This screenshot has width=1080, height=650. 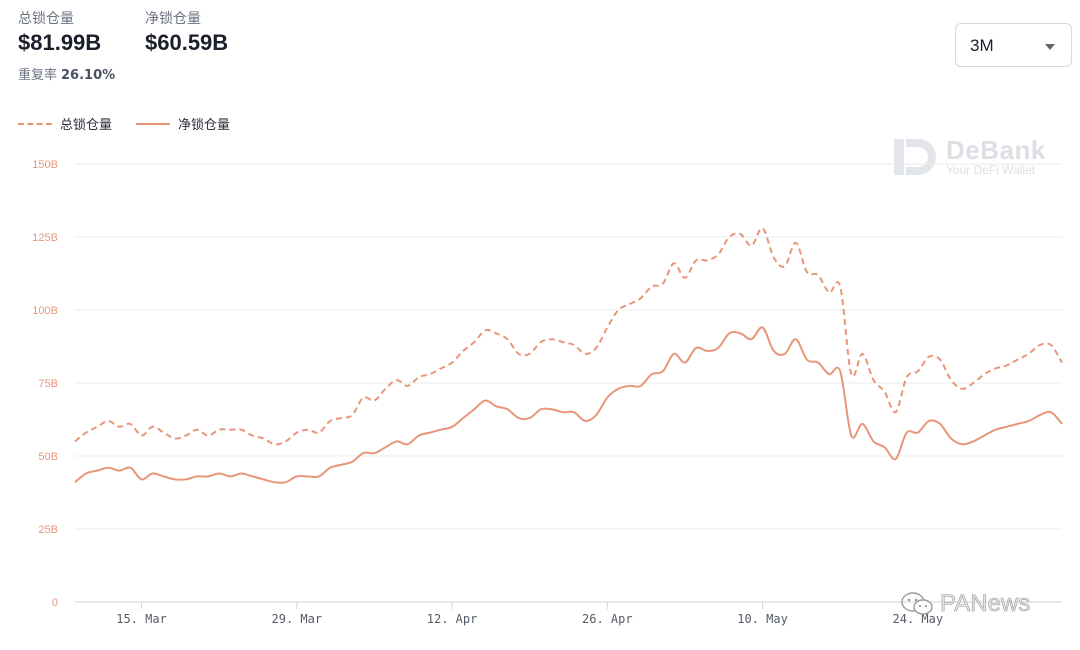 What do you see at coordinates (60, 42) in the screenshot?
I see `total-locked-value: $81.99B` at bounding box center [60, 42].